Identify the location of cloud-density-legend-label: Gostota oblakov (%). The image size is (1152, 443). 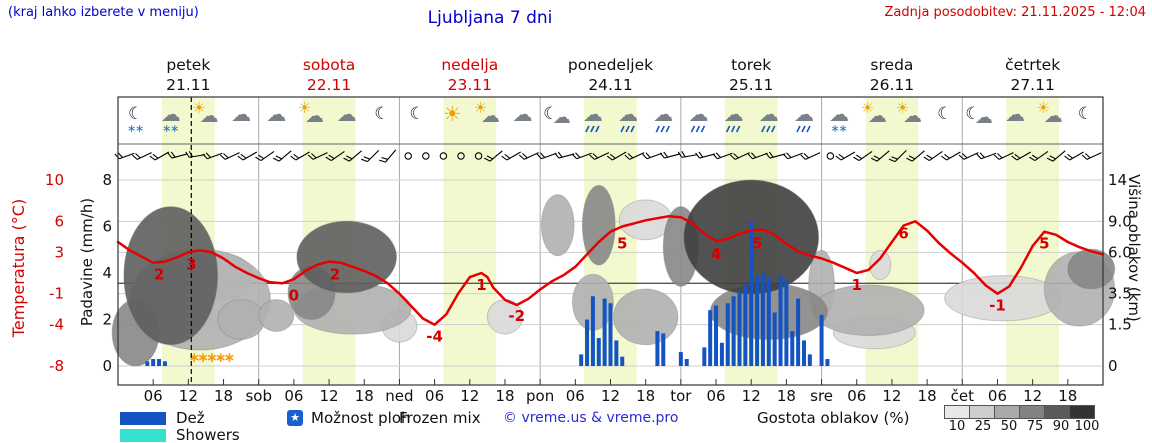
(833, 418).